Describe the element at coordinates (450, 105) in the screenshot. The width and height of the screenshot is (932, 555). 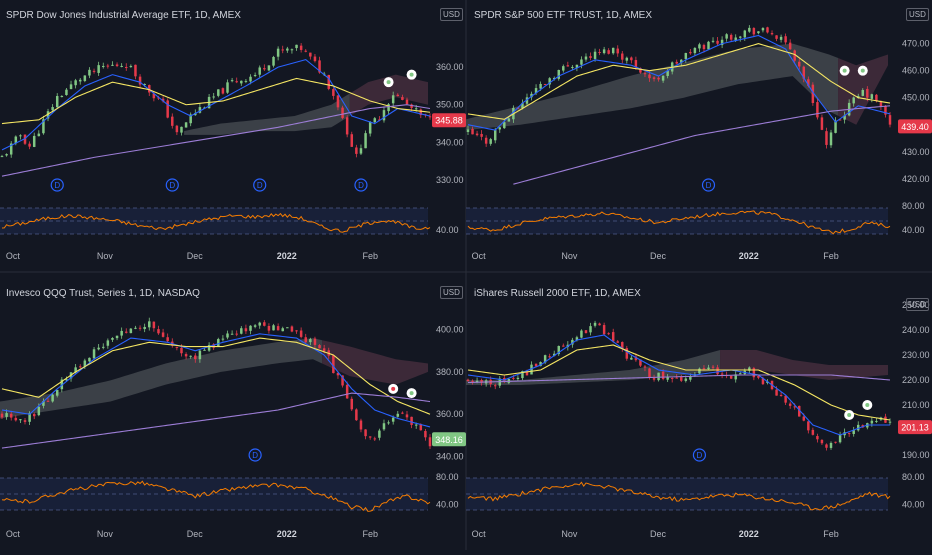
I see `price-axis-tick: 350.00` at that location.